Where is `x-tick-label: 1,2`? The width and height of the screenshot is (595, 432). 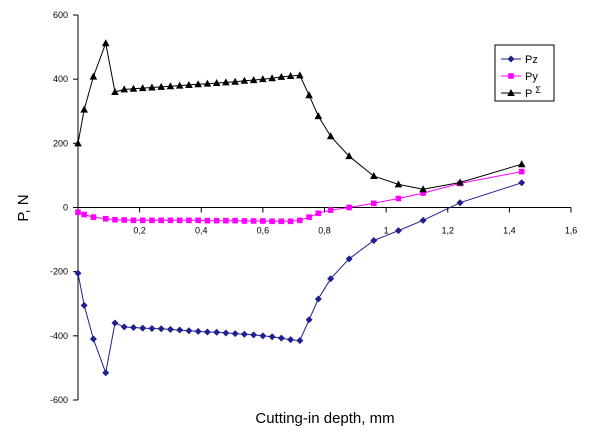
x-tick-label: 1,2 is located at coordinates (447, 231).